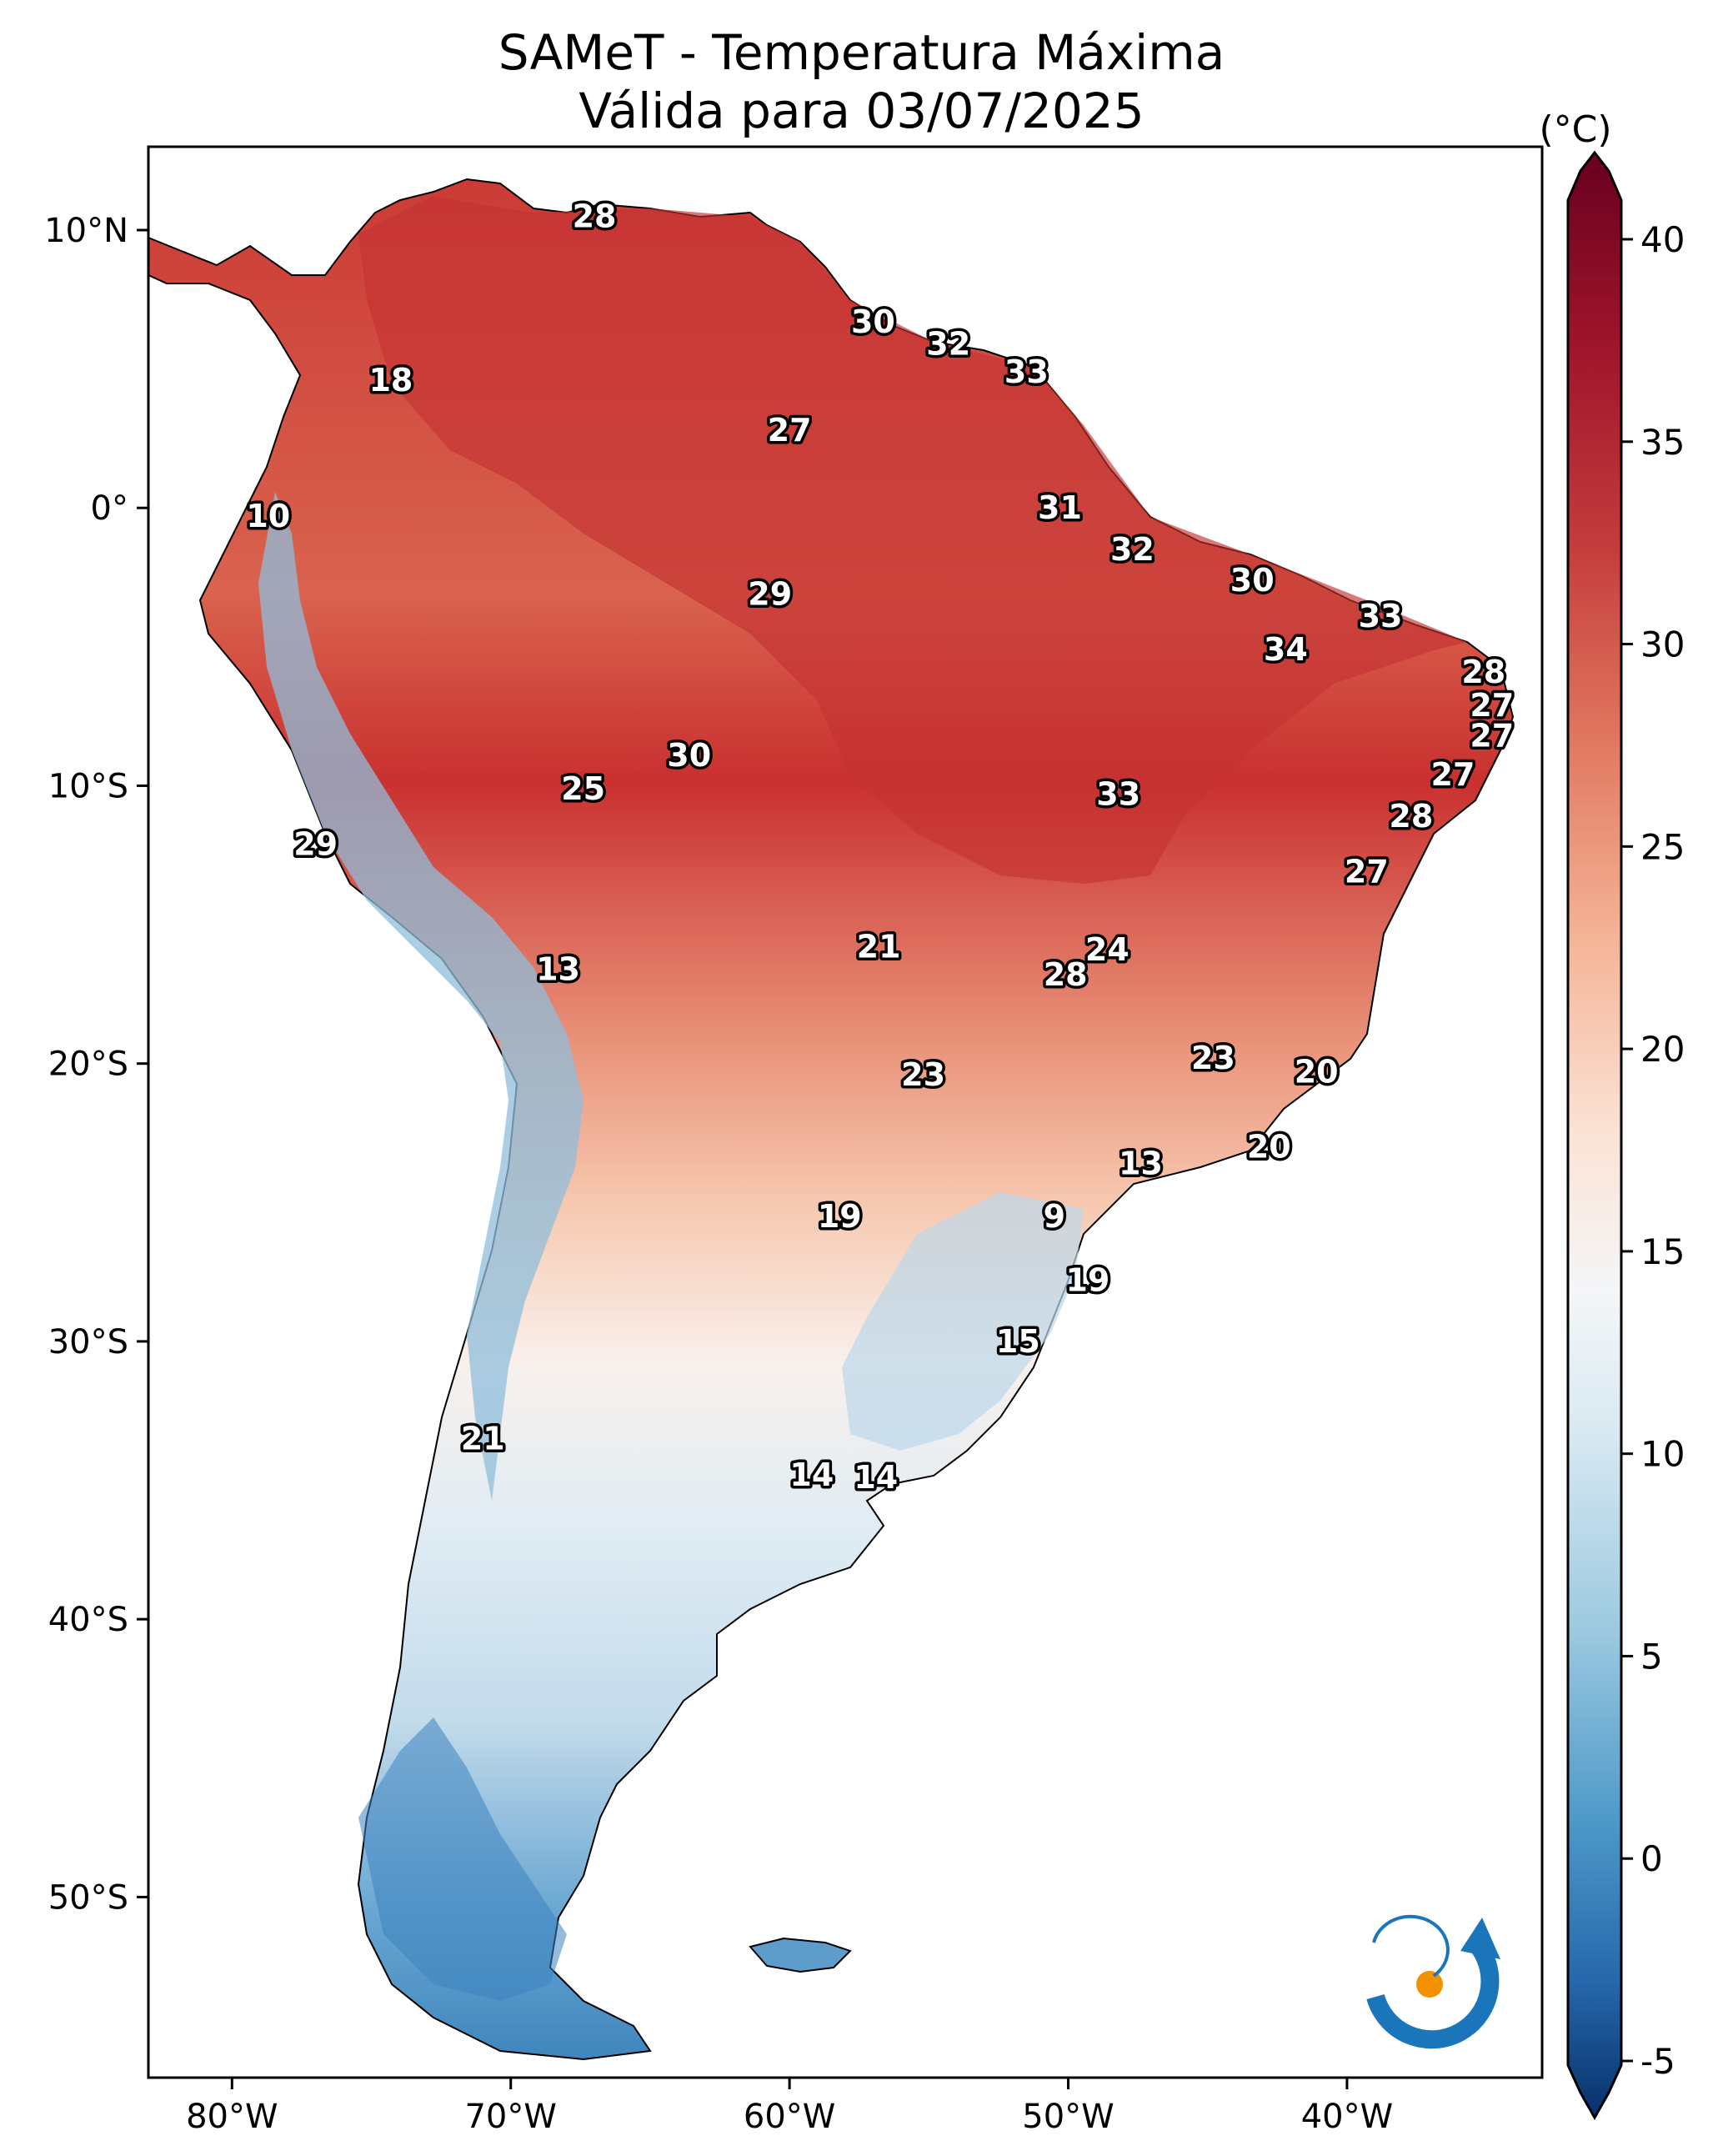 The width and height of the screenshot is (1723, 2156). What do you see at coordinates (1429, 1984) in the screenshot?
I see `logo-orange-dot` at bounding box center [1429, 1984].